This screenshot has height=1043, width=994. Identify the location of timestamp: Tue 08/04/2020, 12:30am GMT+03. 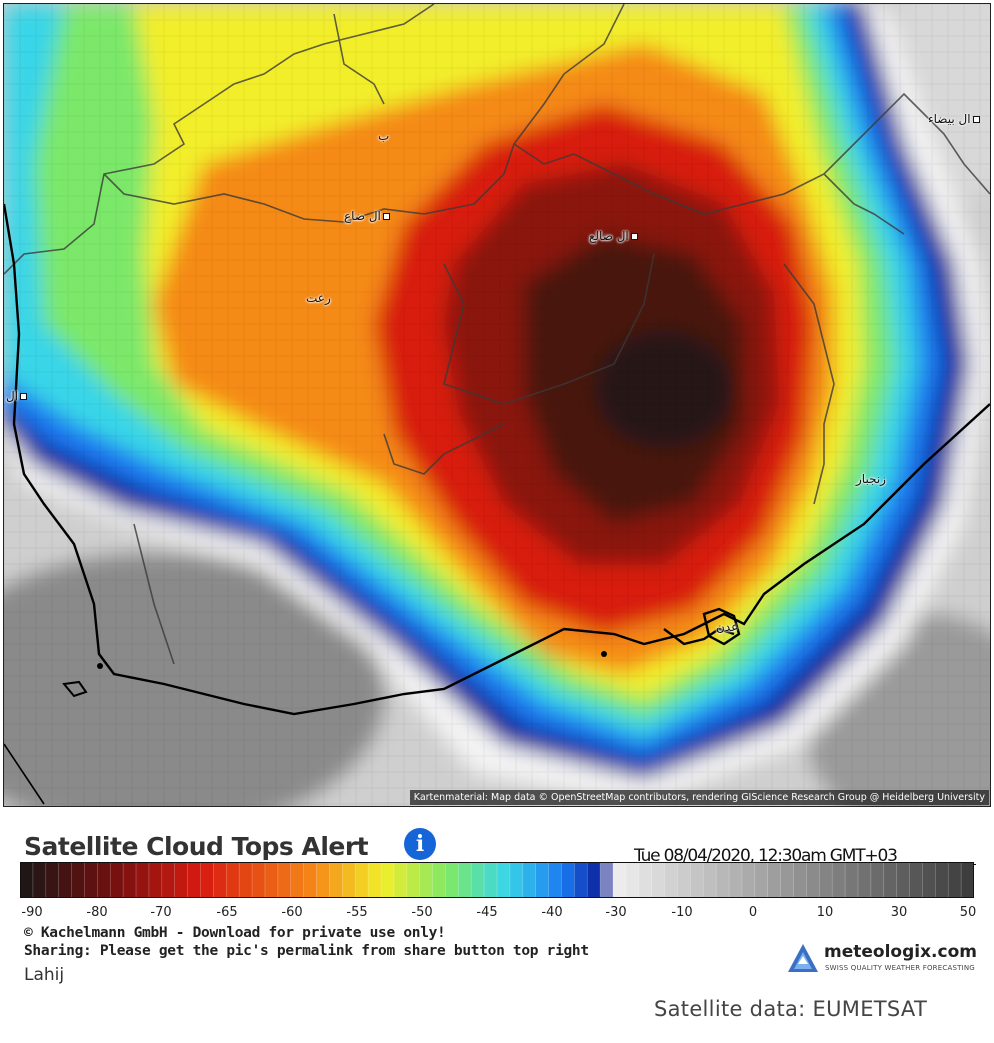
(766, 856).